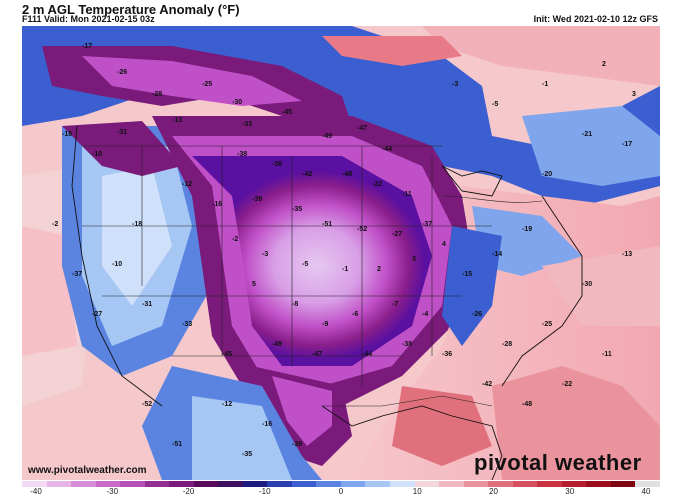 The width and height of the screenshot is (700, 496). Describe the element at coordinates (477, 314) in the screenshot. I see `anomaly-value: -26` at that location.